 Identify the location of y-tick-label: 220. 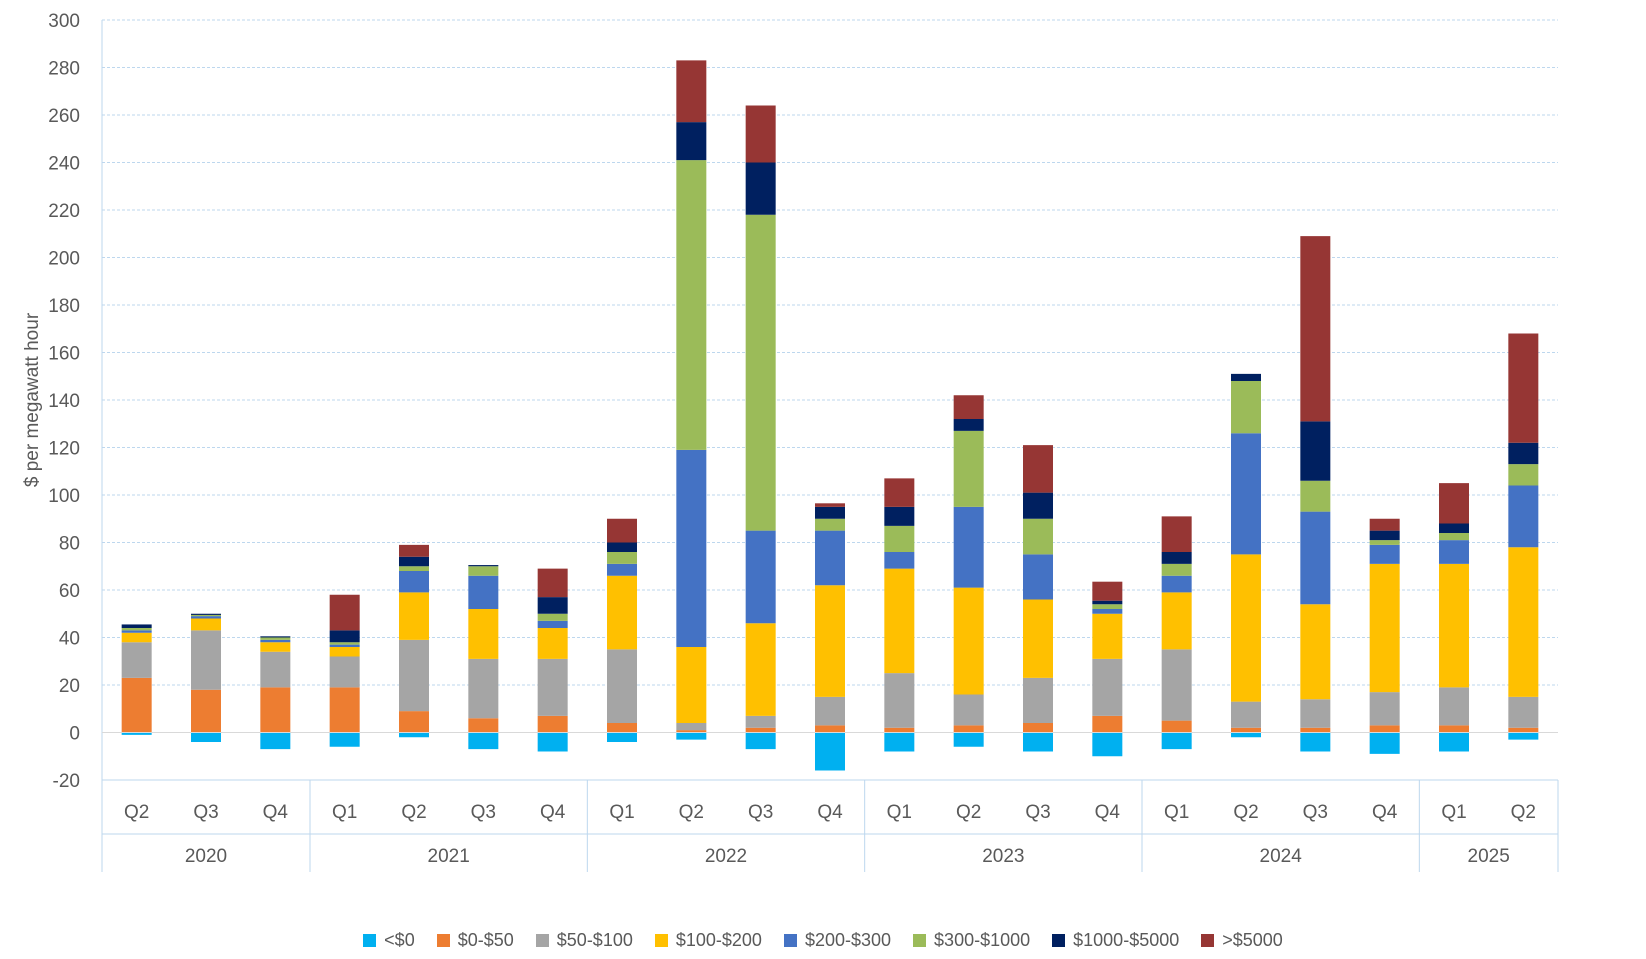
(64, 211).